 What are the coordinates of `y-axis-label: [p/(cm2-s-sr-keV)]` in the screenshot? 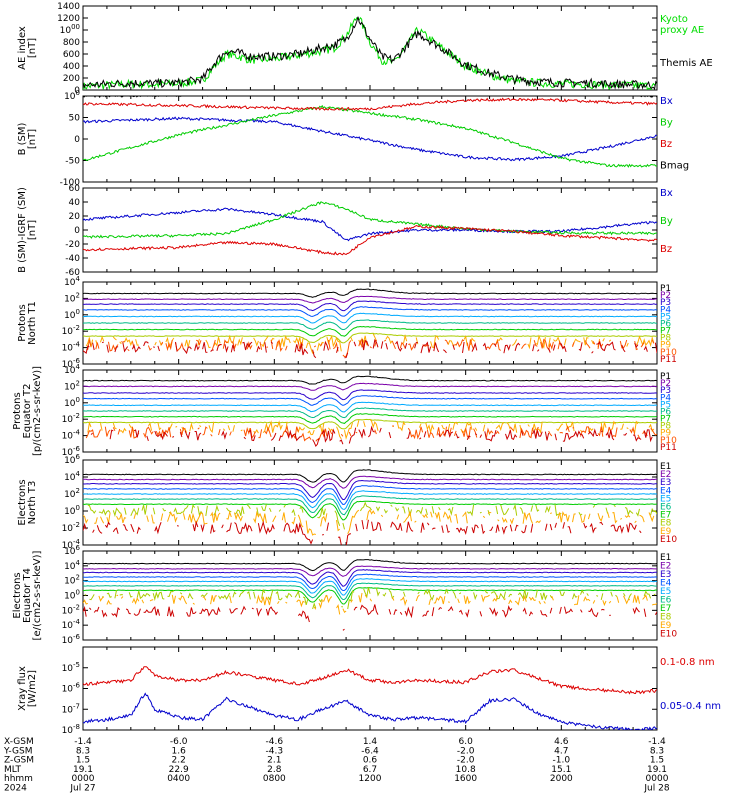 It's located at (37, 411).